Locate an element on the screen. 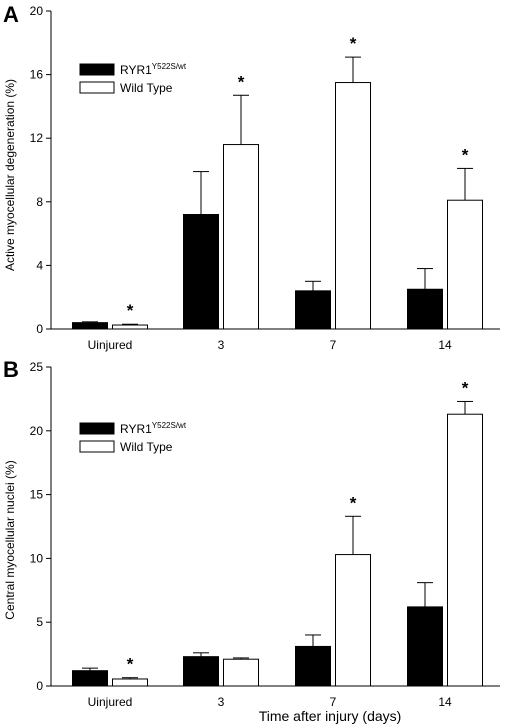  y-tick-label: 10 is located at coordinates (37, 558).